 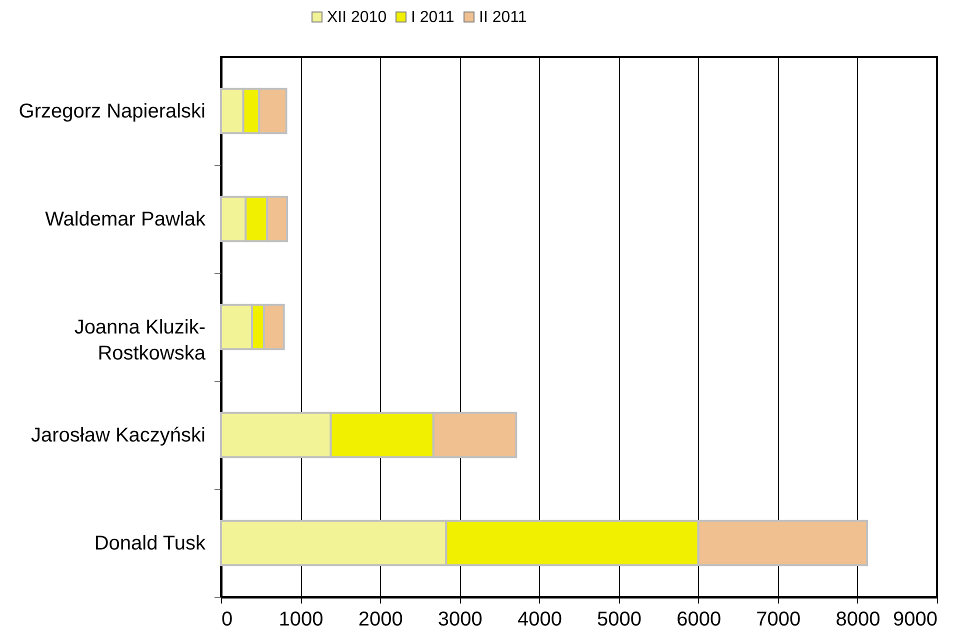 I want to click on x-tick-label: 5000, so click(x=619, y=619).